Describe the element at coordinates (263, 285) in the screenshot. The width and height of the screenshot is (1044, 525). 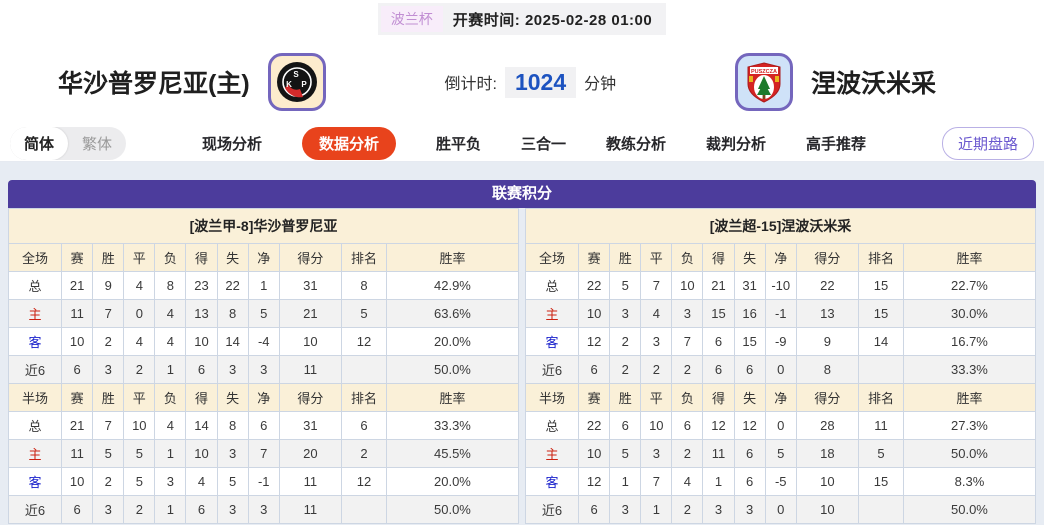
I see `stats-row: 总 21 9 4 8 23 22 1 31 8 42.9%` at that location.